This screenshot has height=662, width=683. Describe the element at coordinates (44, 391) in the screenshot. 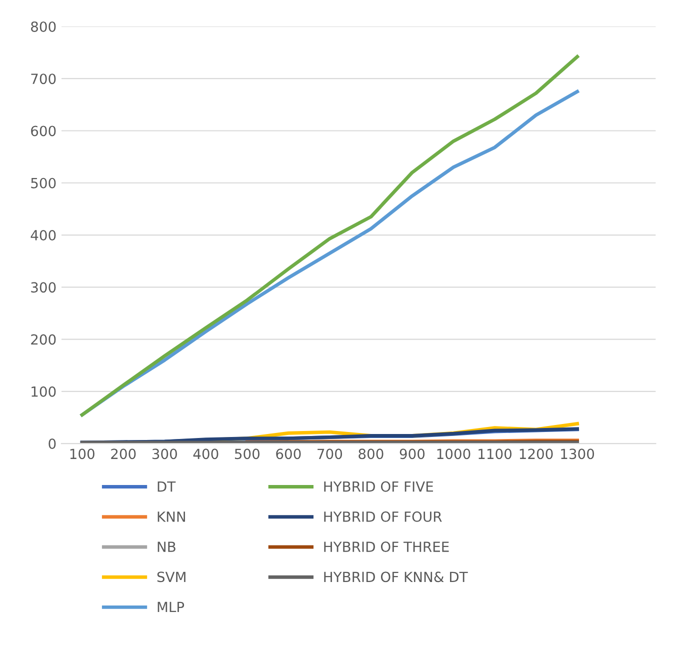

I see `y-tick-label: 100` at that location.